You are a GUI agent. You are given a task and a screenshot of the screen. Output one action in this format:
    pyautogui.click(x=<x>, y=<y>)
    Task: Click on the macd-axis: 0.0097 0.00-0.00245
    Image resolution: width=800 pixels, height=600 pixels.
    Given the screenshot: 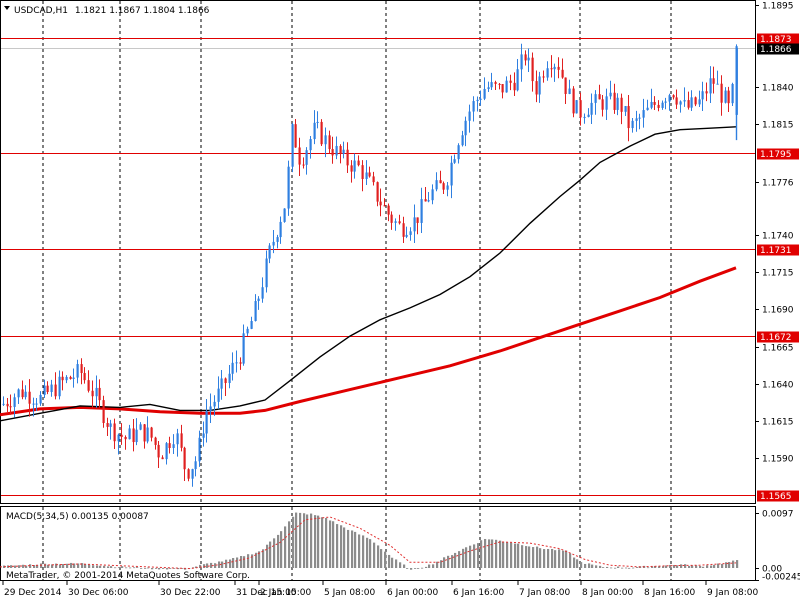 What is the action you would take?
    pyautogui.click(x=777, y=546)
    